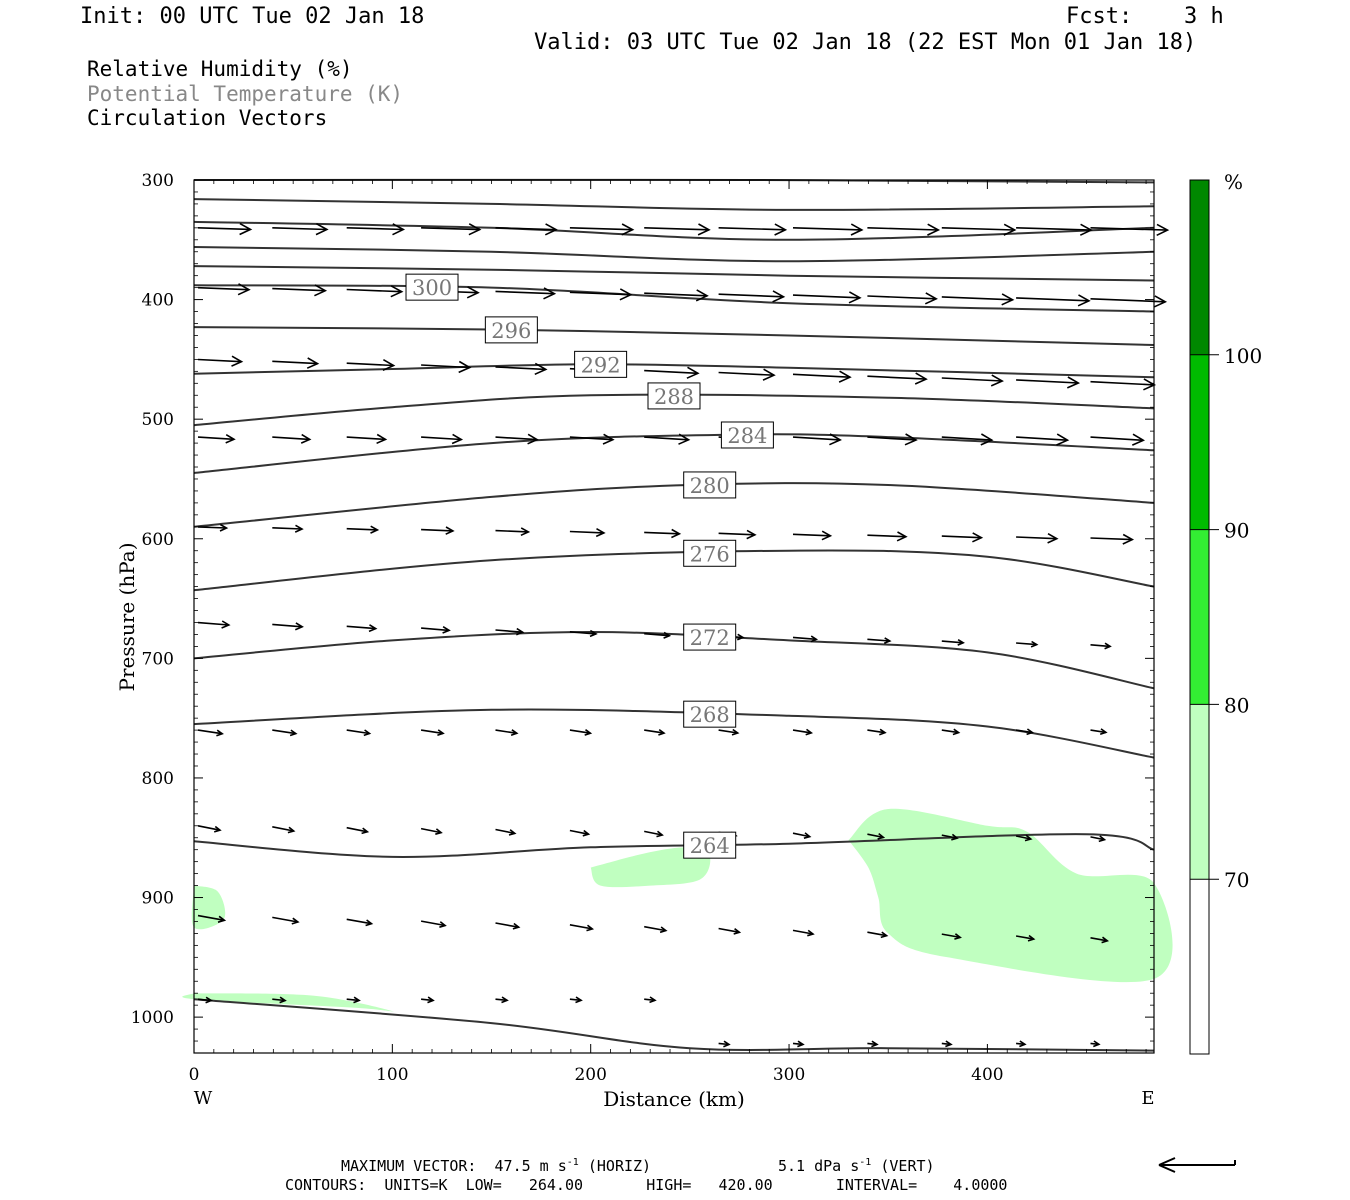  I want to click on contour-label-text: 276, so click(710, 554).